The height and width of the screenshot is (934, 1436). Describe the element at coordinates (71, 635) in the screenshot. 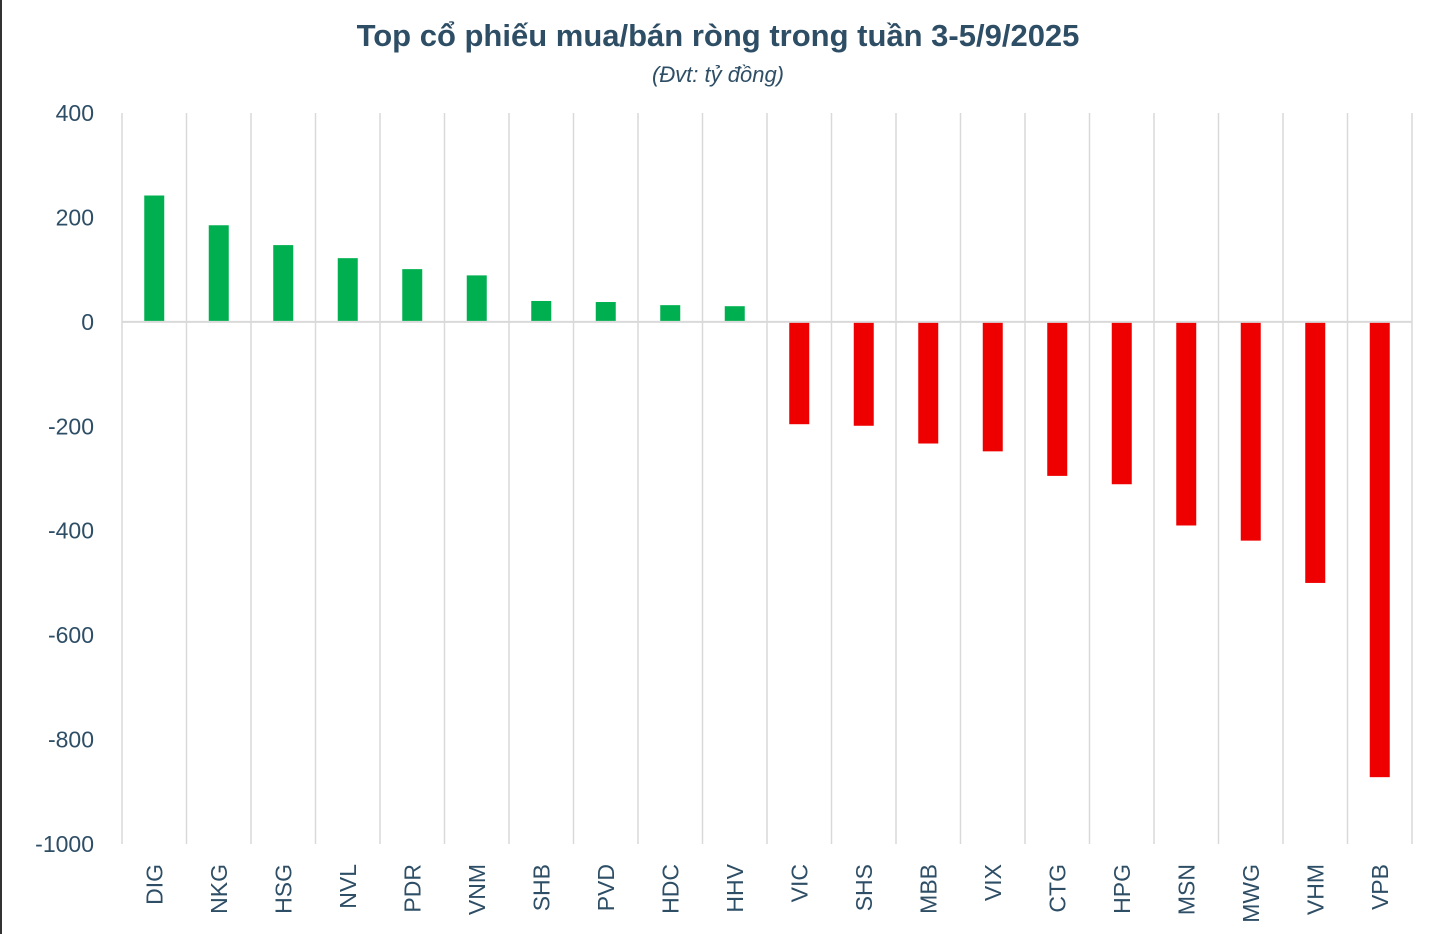

I see `y-tick-label: -600` at that location.